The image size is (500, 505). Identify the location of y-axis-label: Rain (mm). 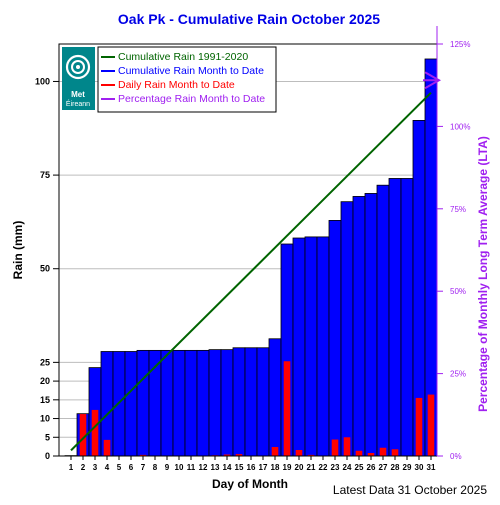
(18, 250).